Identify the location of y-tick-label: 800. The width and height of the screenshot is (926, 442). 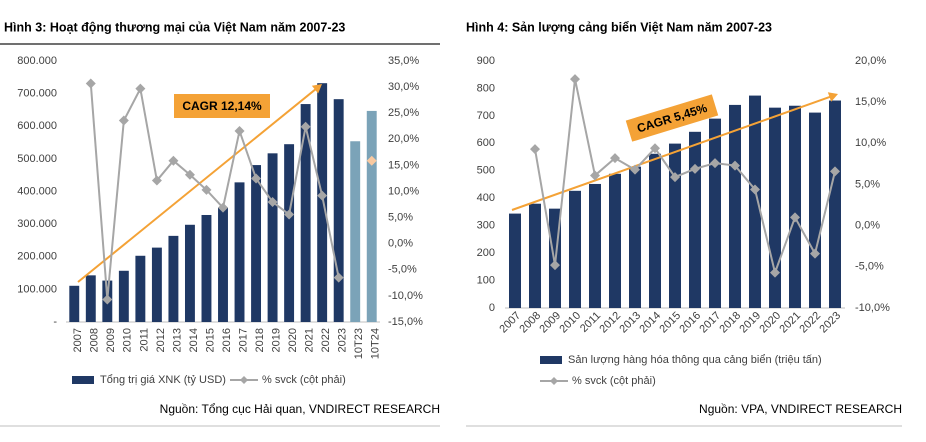
(486, 88).